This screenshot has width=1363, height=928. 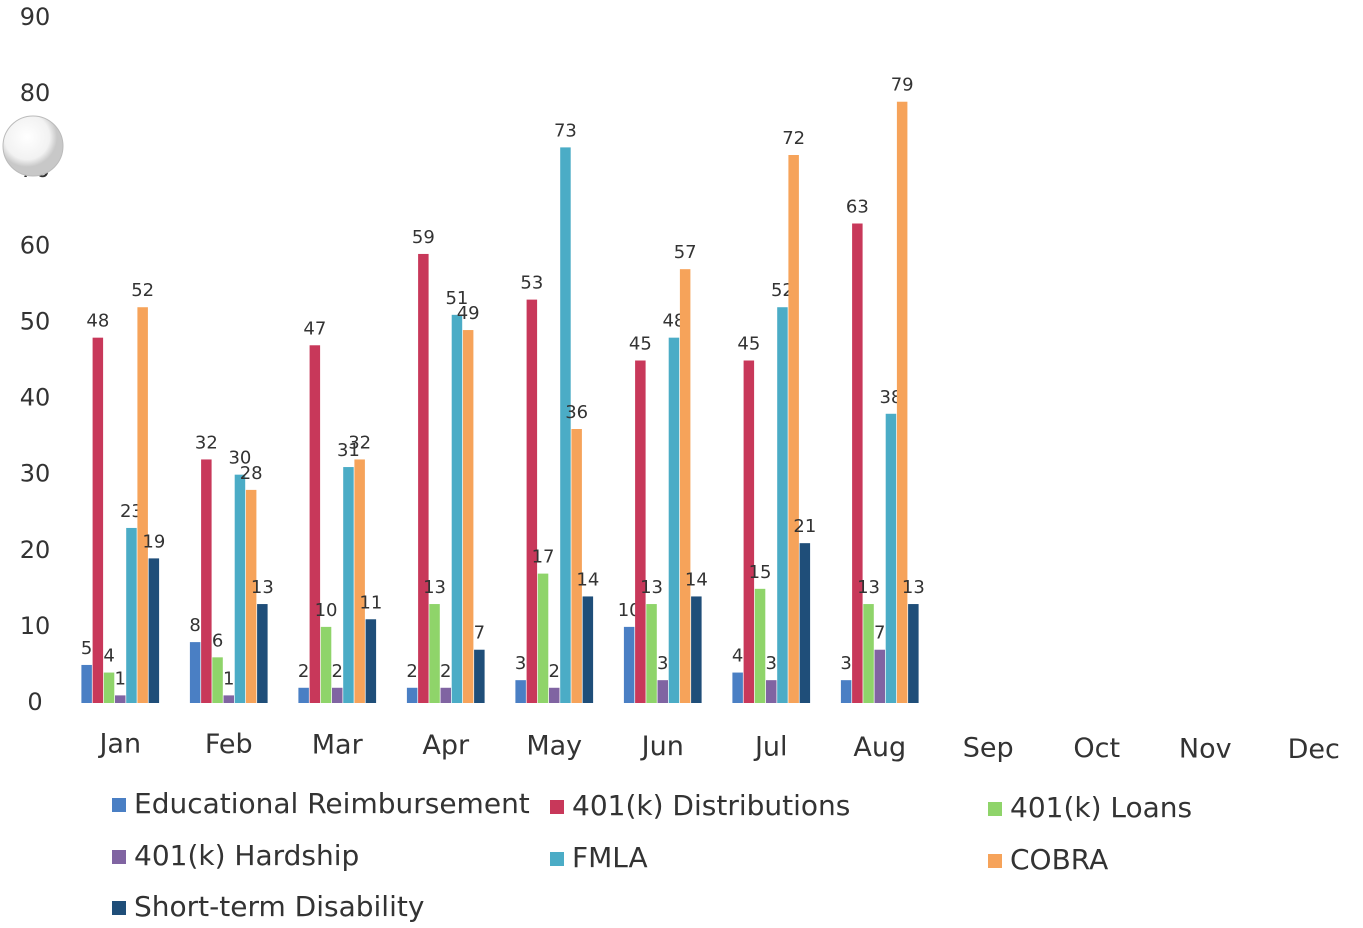 What do you see at coordinates (446, 745) in the screenshot?
I see `x-tick-label: Apr` at bounding box center [446, 745].